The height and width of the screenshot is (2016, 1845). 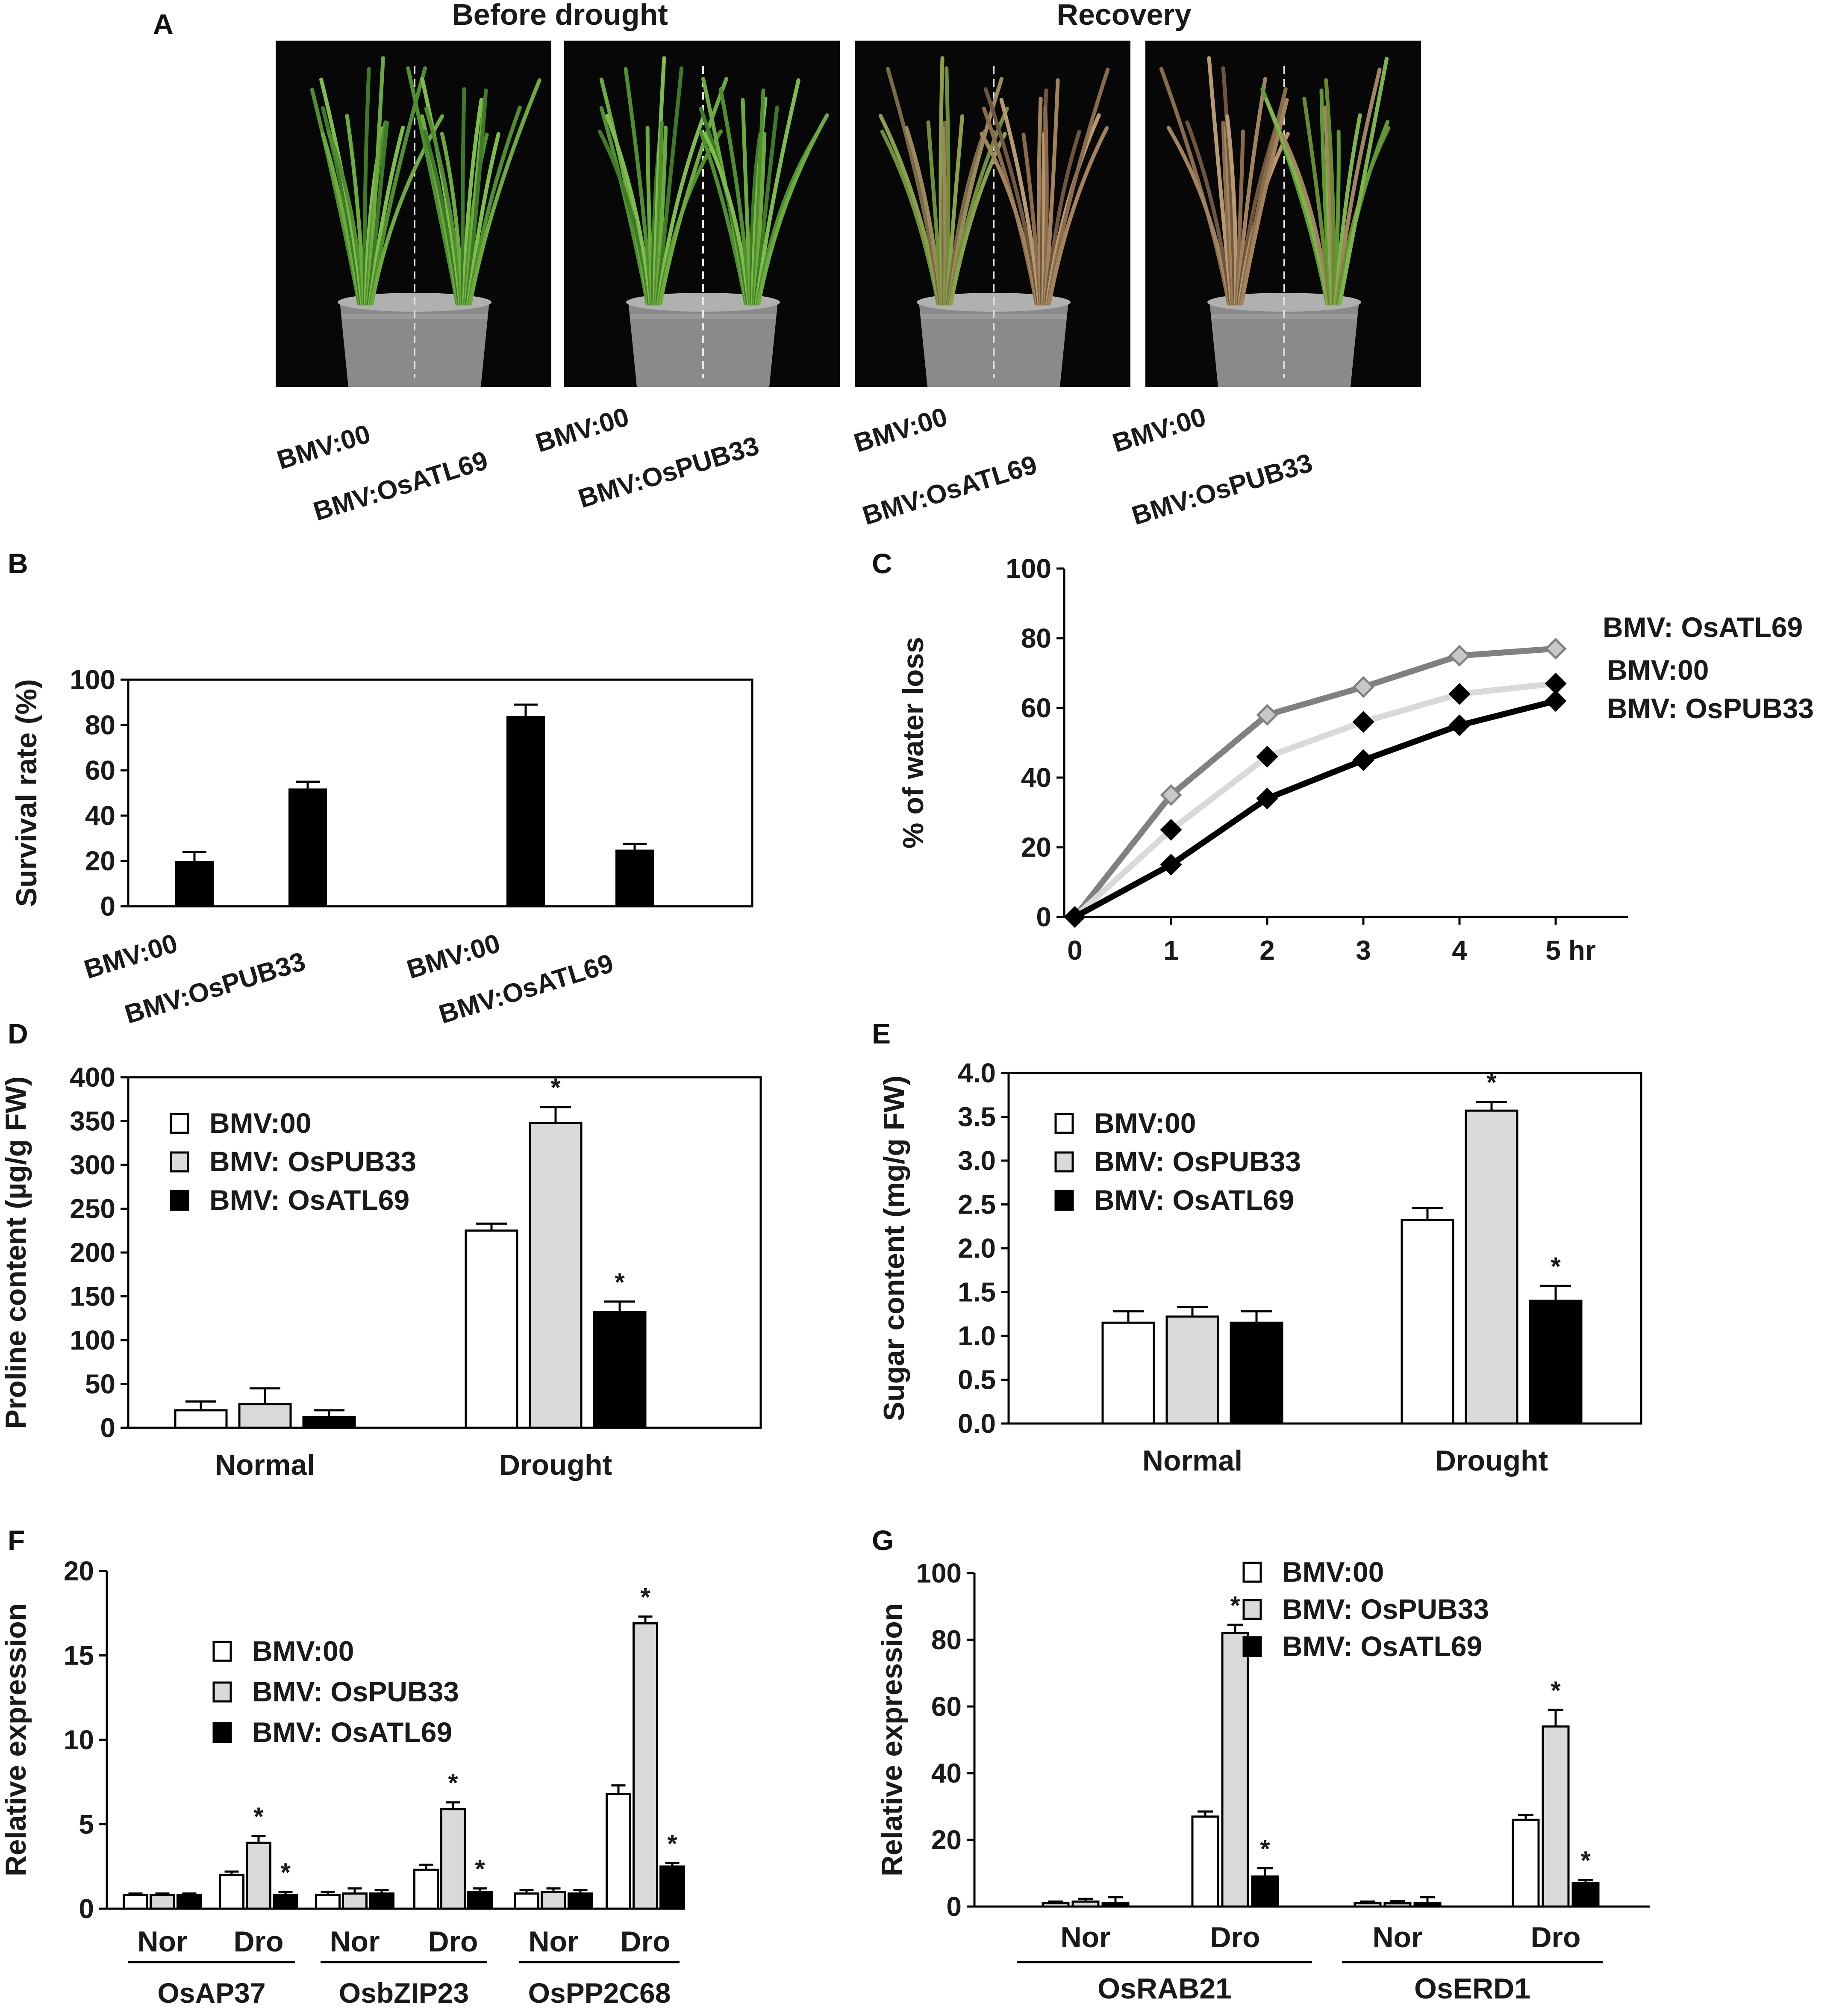 What do you see at coordinates (977, 1424) in the screenshot?
I see `y-tick-label: 0.0` at bounding box center [977, 1424].